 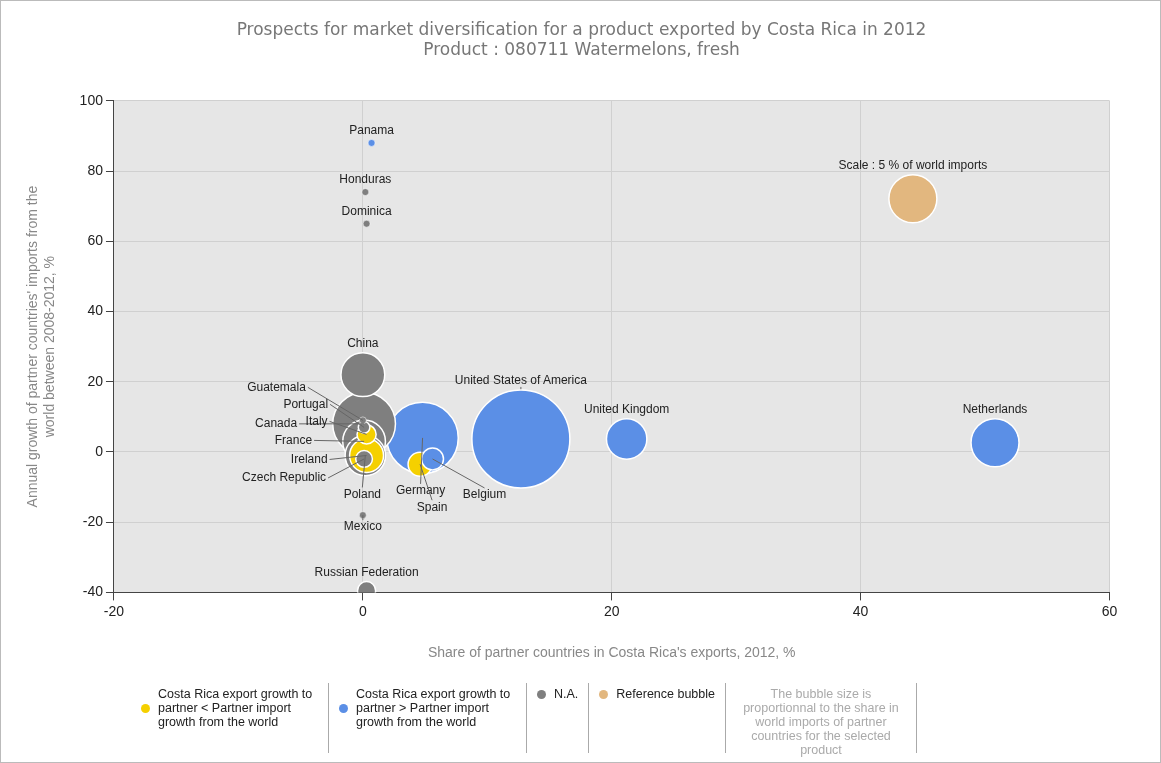 What do you see at coordinates (581, 28) in the screenshot?
I see `chart-title: Prospects for market diversification for a product exported by Costa Rica in 2012` at bounding box center [581, 28].